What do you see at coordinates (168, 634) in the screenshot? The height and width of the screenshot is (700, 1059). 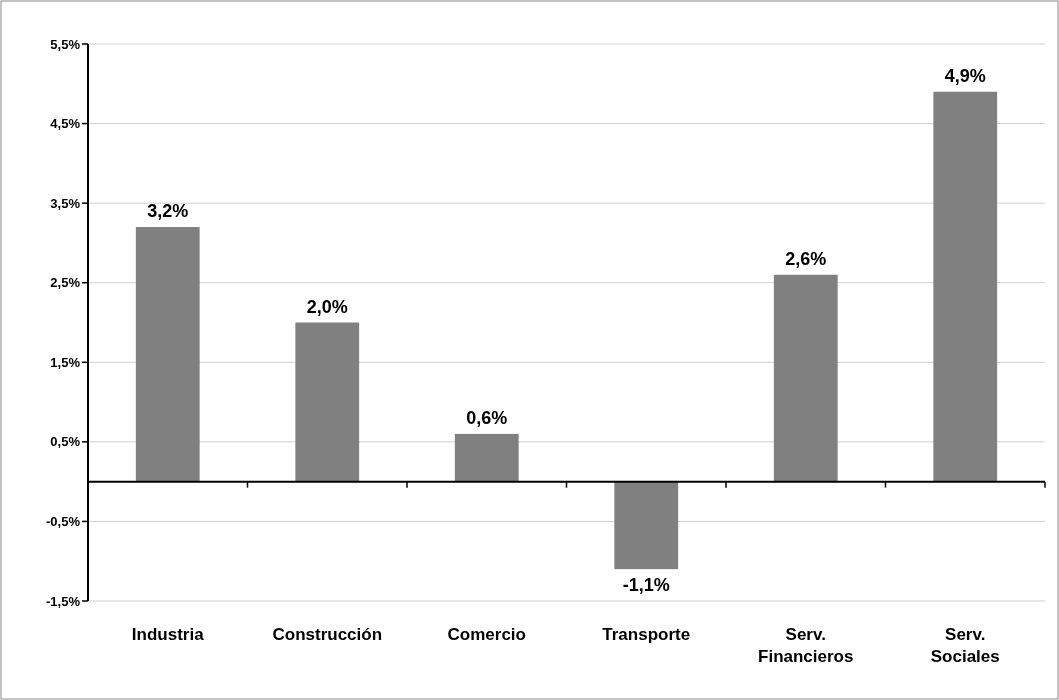 I see `x-tick-label: Industria` at bounding box center [168, 634].